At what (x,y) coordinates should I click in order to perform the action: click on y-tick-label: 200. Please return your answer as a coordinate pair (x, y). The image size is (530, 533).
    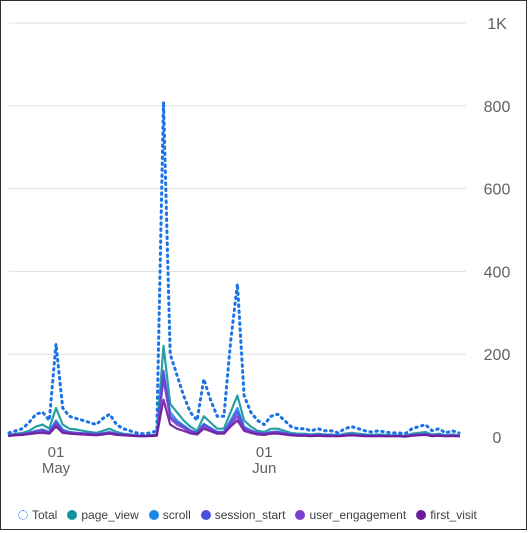
    Looking at the image, I should click on (497, 355).